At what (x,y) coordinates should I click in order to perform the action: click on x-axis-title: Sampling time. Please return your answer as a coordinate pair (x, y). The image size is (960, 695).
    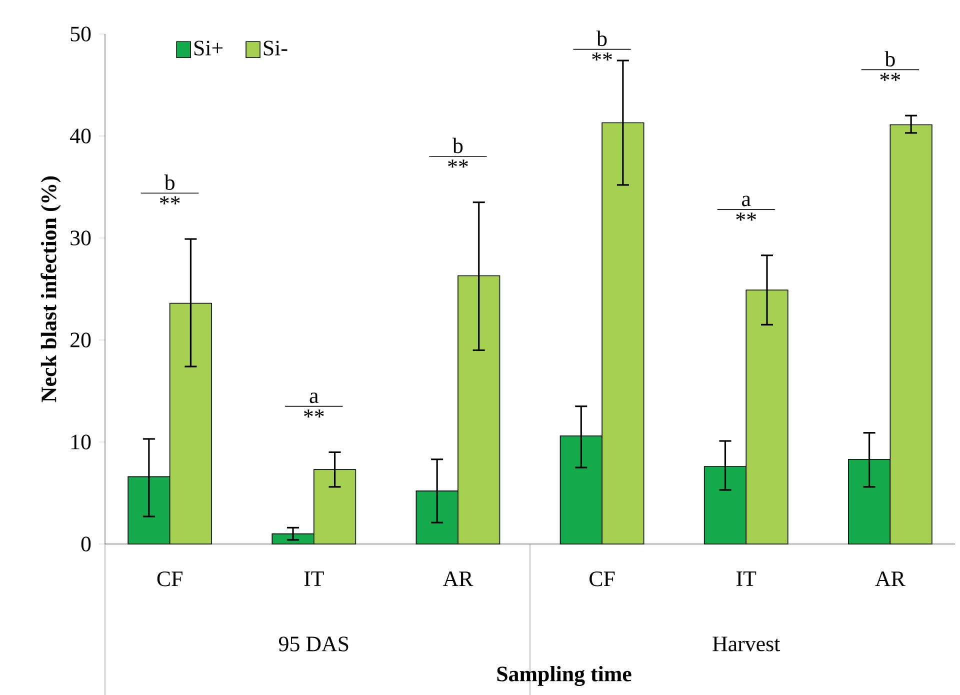
    Looking at the image, I should click on (564, 676).